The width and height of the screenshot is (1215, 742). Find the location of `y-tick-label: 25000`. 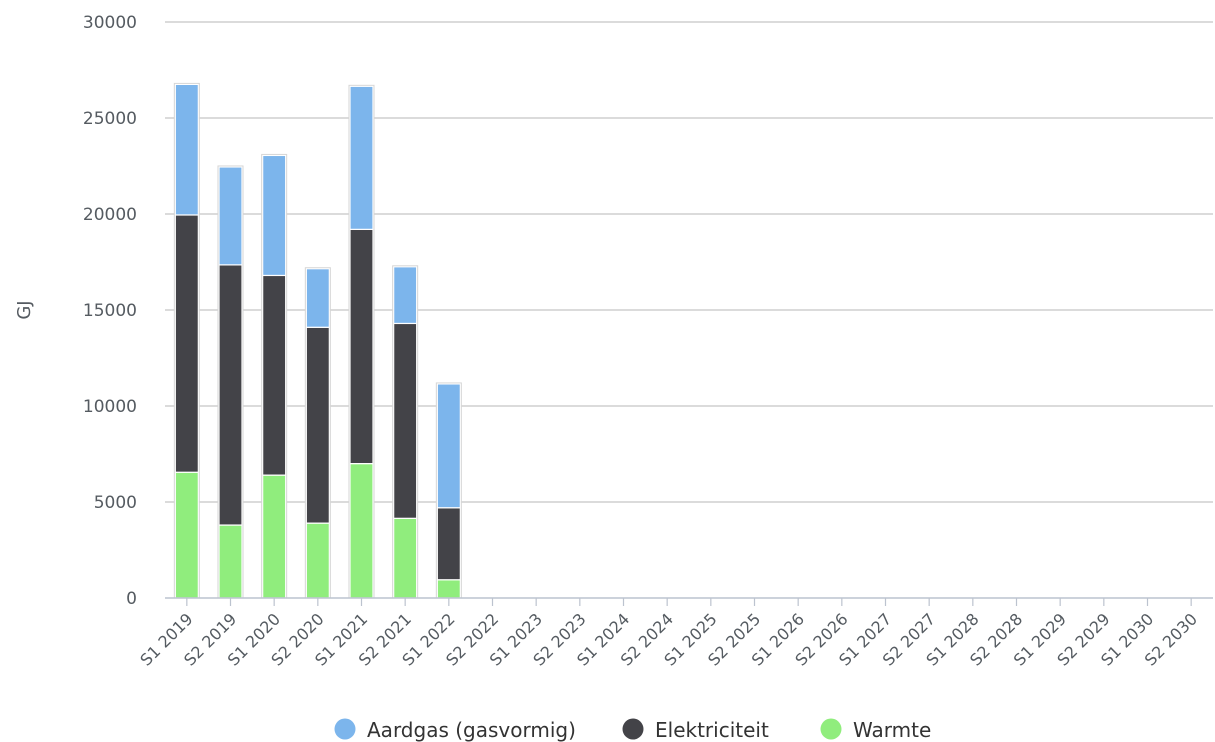

y-tick-label: 25000 is located at coordinates (110, 119).